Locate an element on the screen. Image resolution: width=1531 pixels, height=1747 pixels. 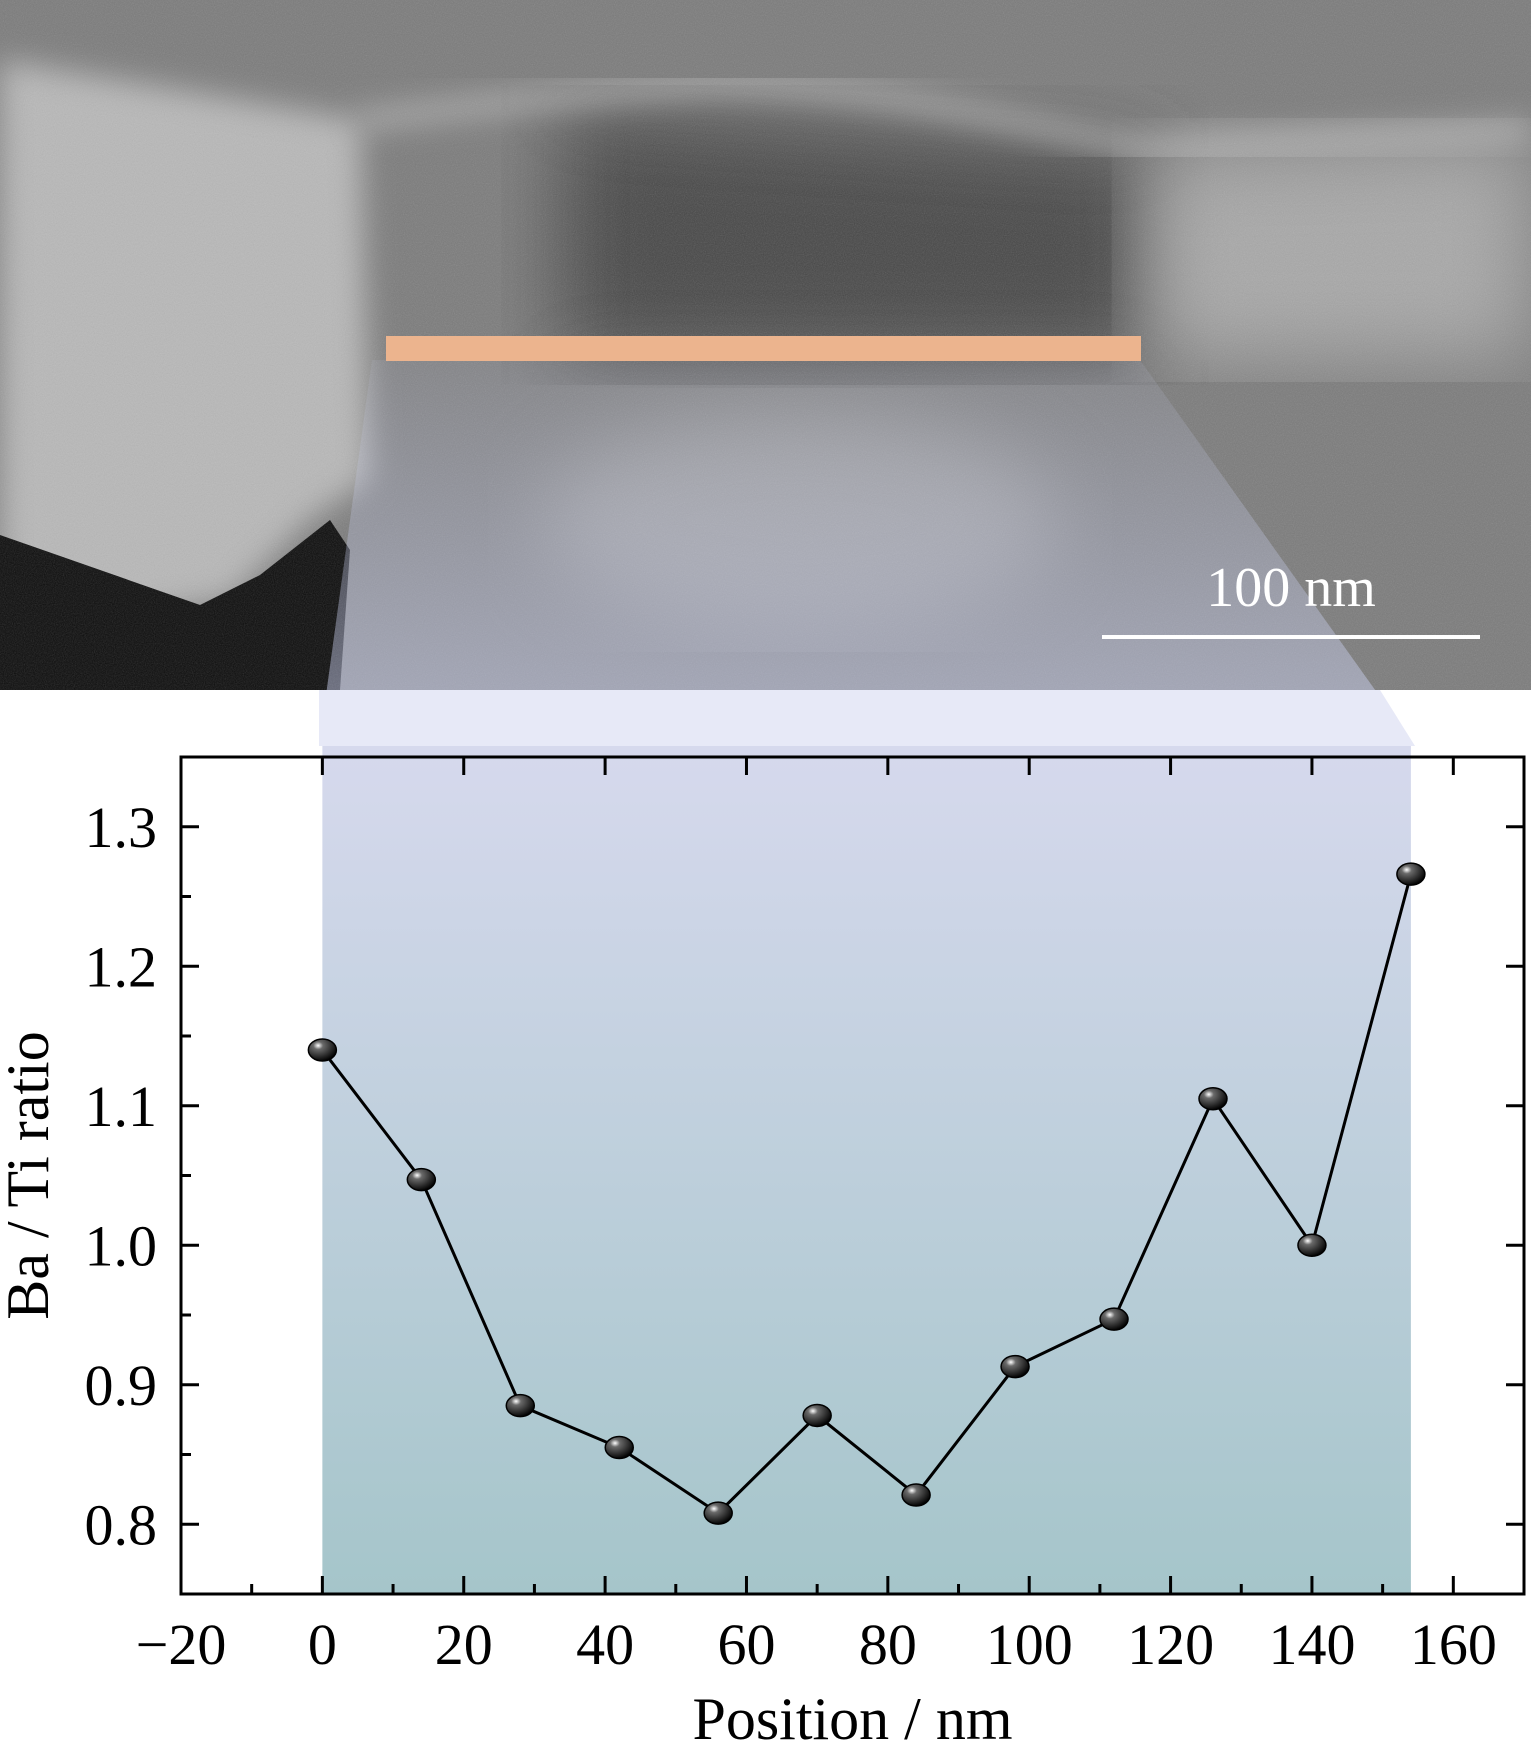
profile-line is located at coordinates (763, 348).